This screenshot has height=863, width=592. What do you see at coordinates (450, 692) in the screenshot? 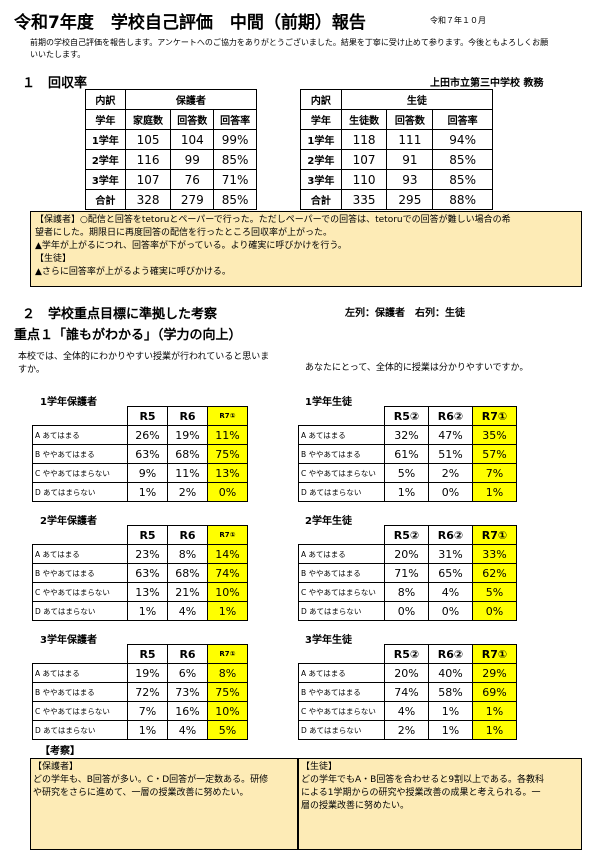
I see `percentage-cell: 58%` at bounding box center [450, 692].